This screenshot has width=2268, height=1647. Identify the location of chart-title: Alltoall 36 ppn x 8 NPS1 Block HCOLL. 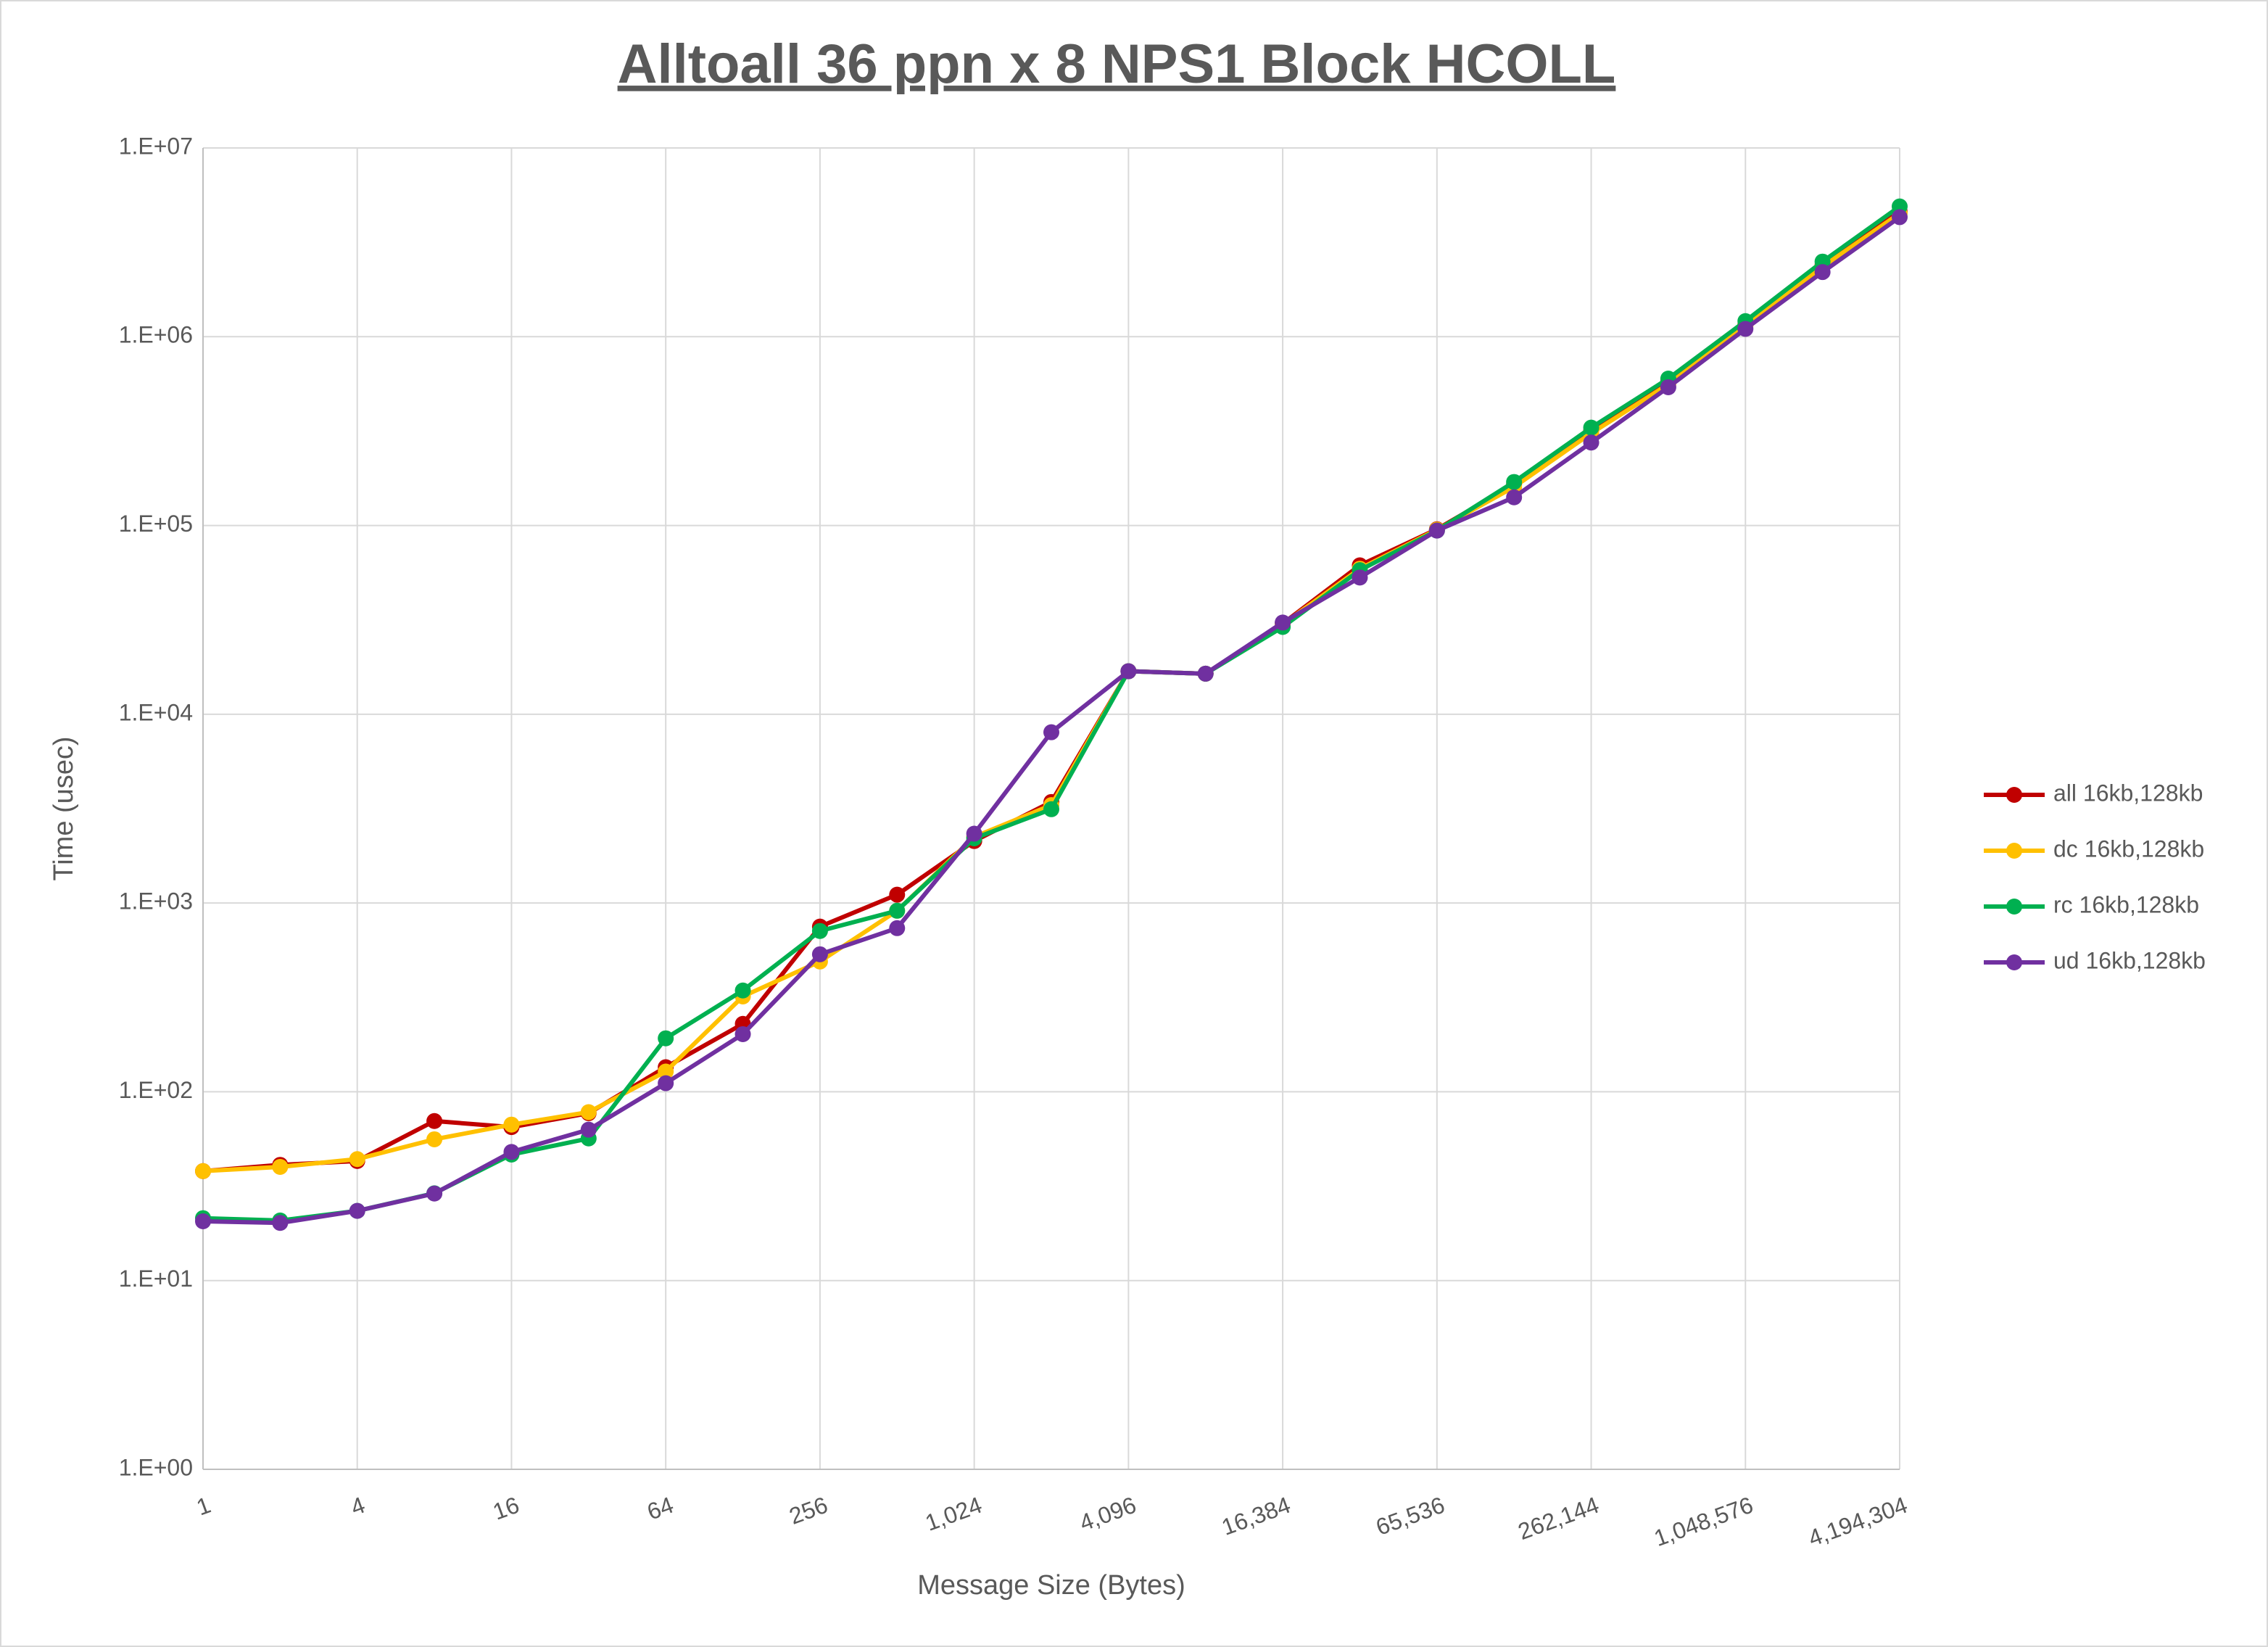
(1117, 64).